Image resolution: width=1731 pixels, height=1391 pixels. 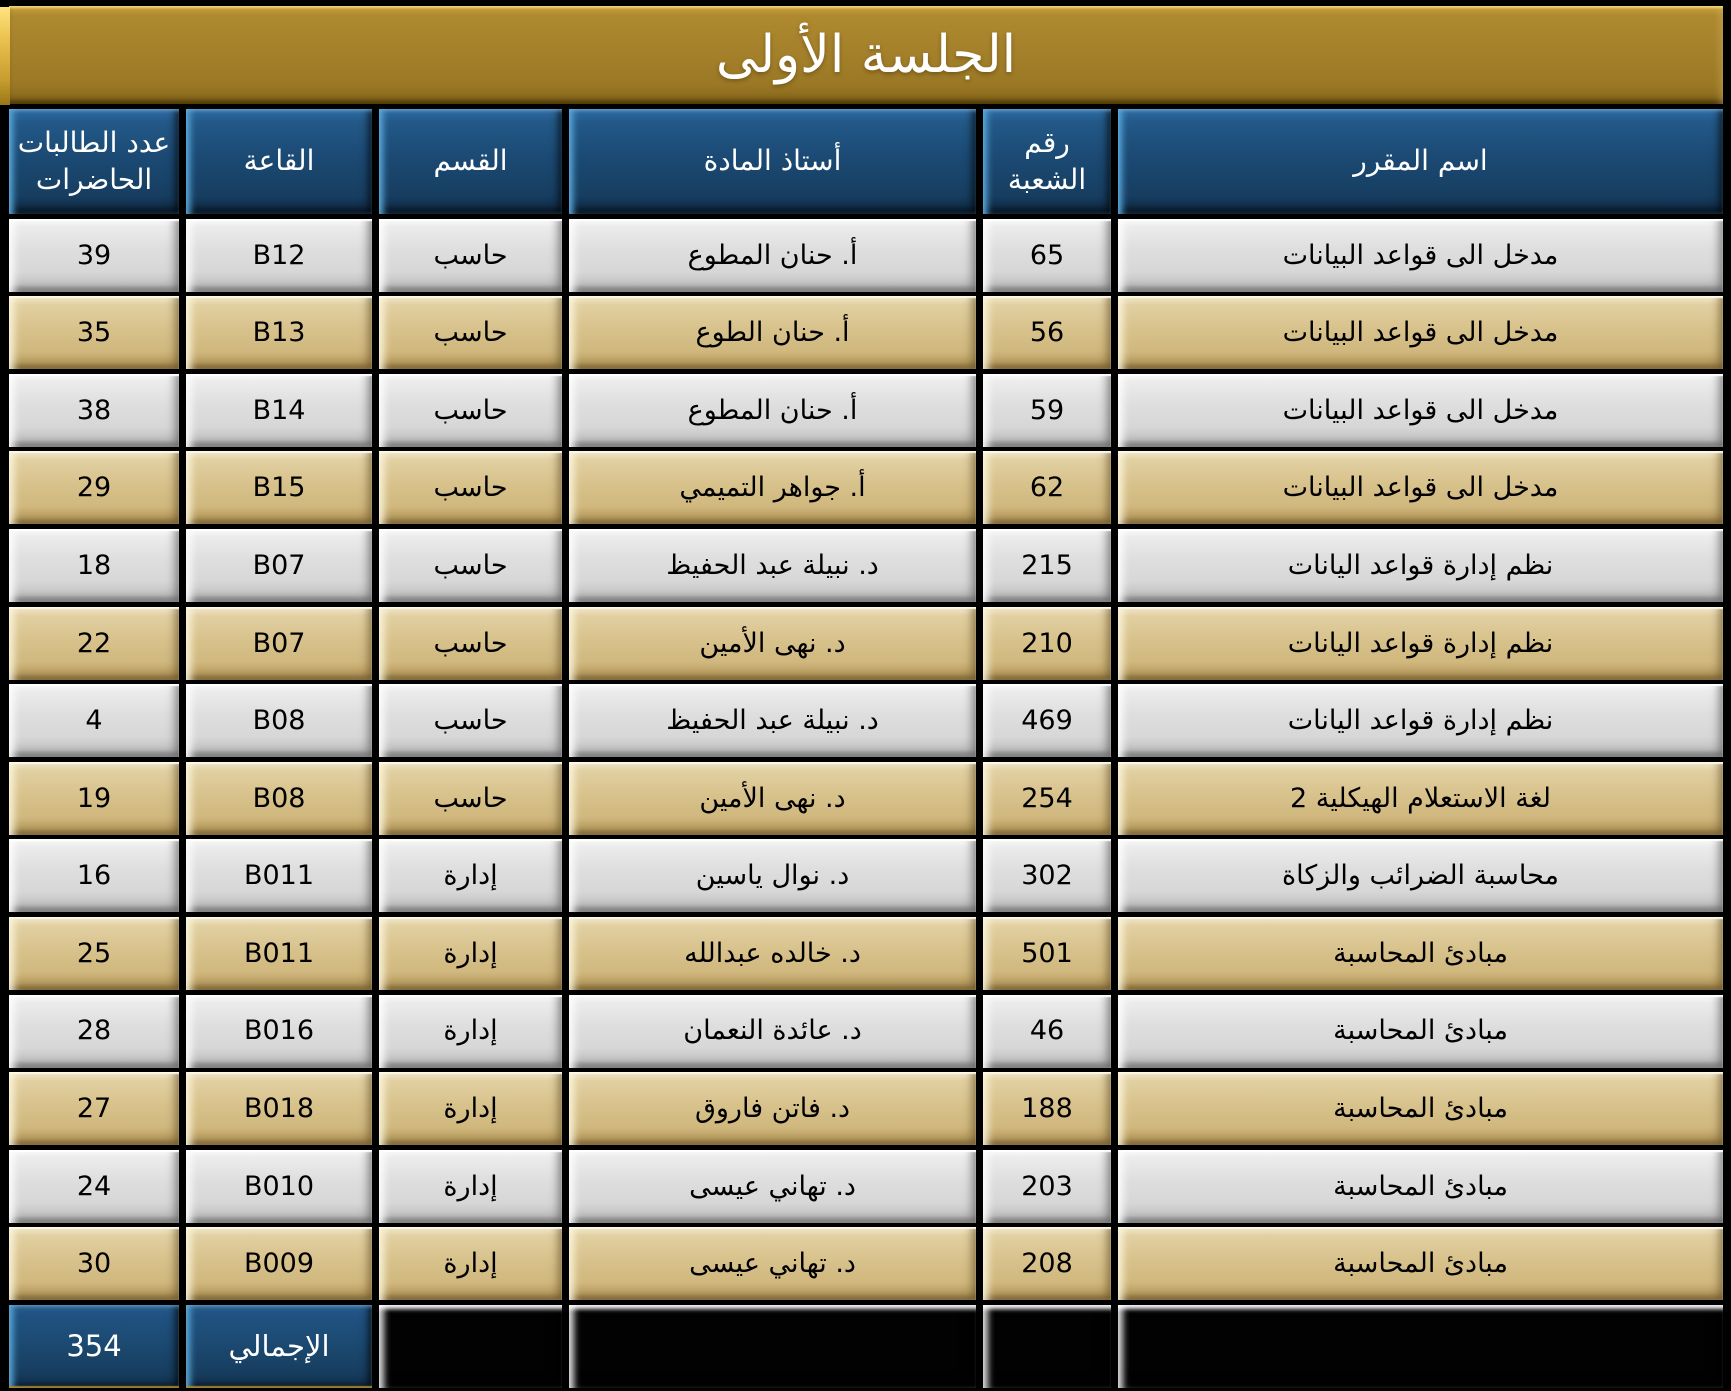 What do you see at coordinates (5, 56) in the screenshot?
I see `banner-left-edge` at bounding box center [5, 56].